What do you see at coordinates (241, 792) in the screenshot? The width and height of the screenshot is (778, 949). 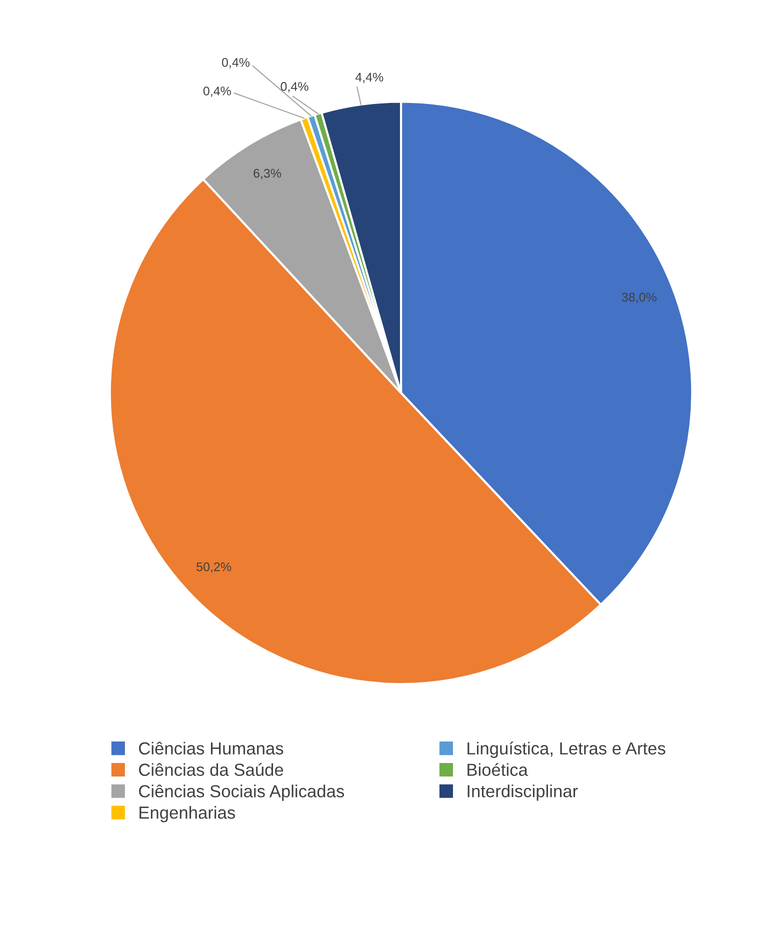 I see `legend-label: Ciências Sociais Aplicadas` at bounding box center [241, 792].